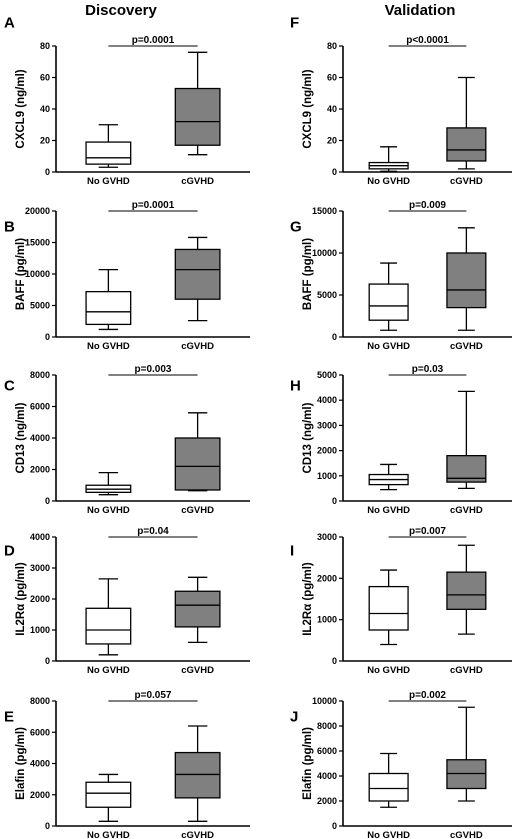 The height and width of the screenshot is (839, 520). Describe the element at coordinates (292, 550) in the screenshot. I see `panel-letter: I` at that location.